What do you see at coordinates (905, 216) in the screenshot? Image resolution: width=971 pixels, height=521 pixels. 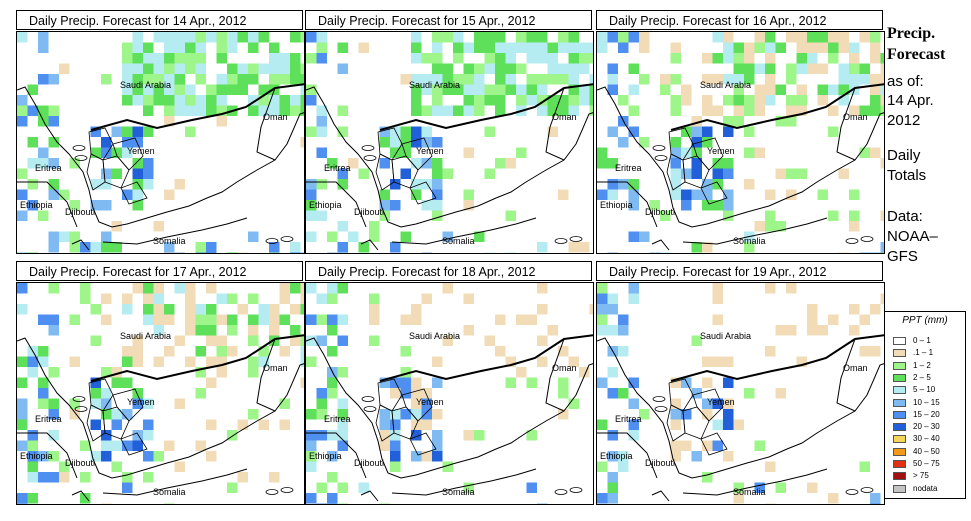 I see `side-data-label: Data:` at bounding box center [905, 216].